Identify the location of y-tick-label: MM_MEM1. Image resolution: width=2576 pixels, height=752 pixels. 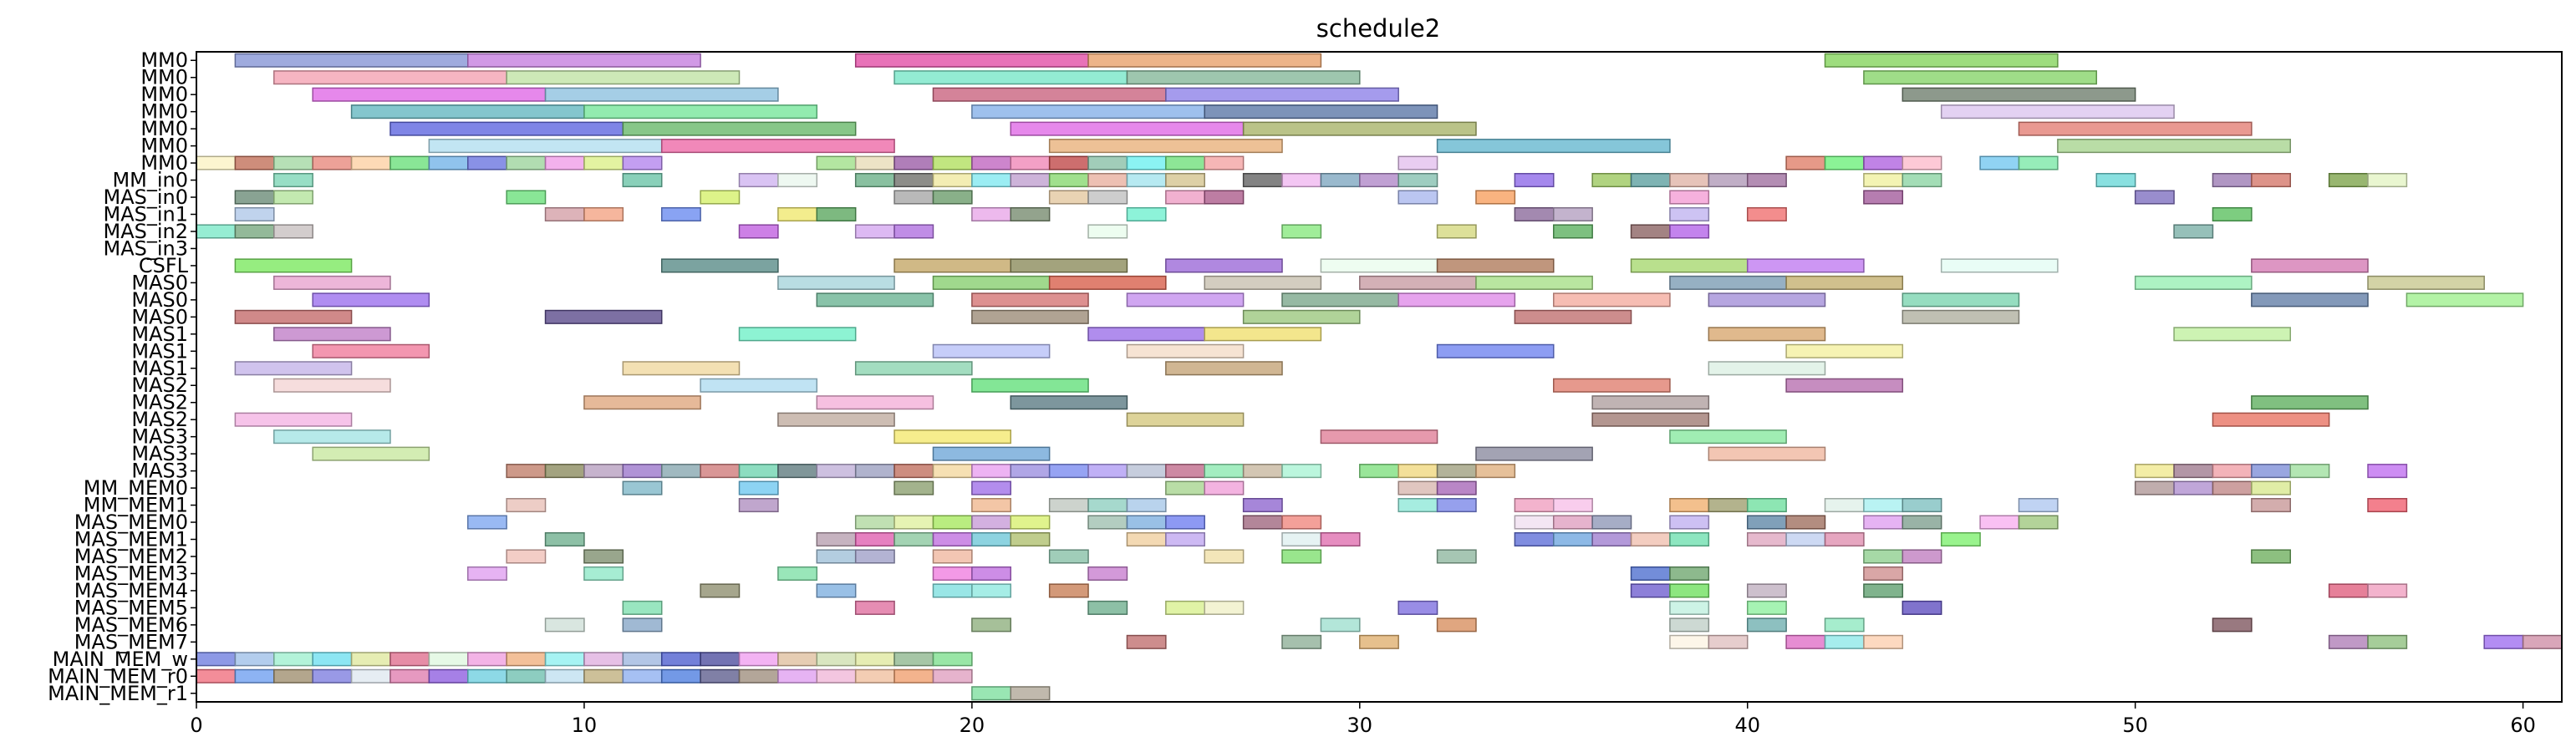
(136, 506).